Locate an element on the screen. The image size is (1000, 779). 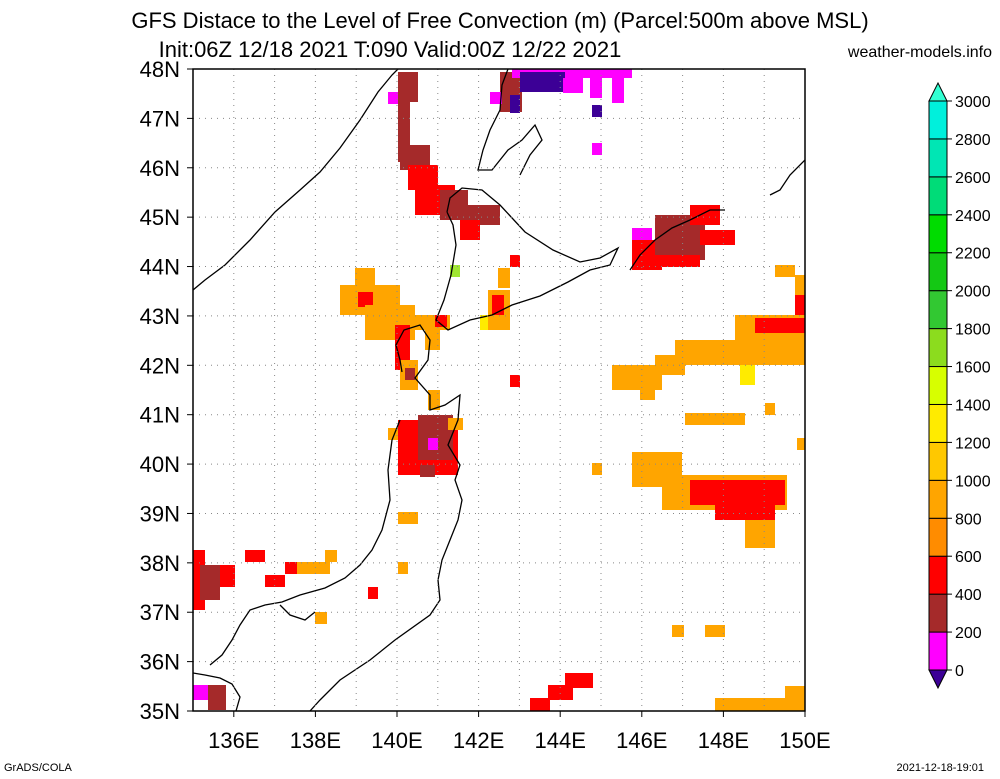
colorbar-label: 1600 is located at coordinates (973, 368).